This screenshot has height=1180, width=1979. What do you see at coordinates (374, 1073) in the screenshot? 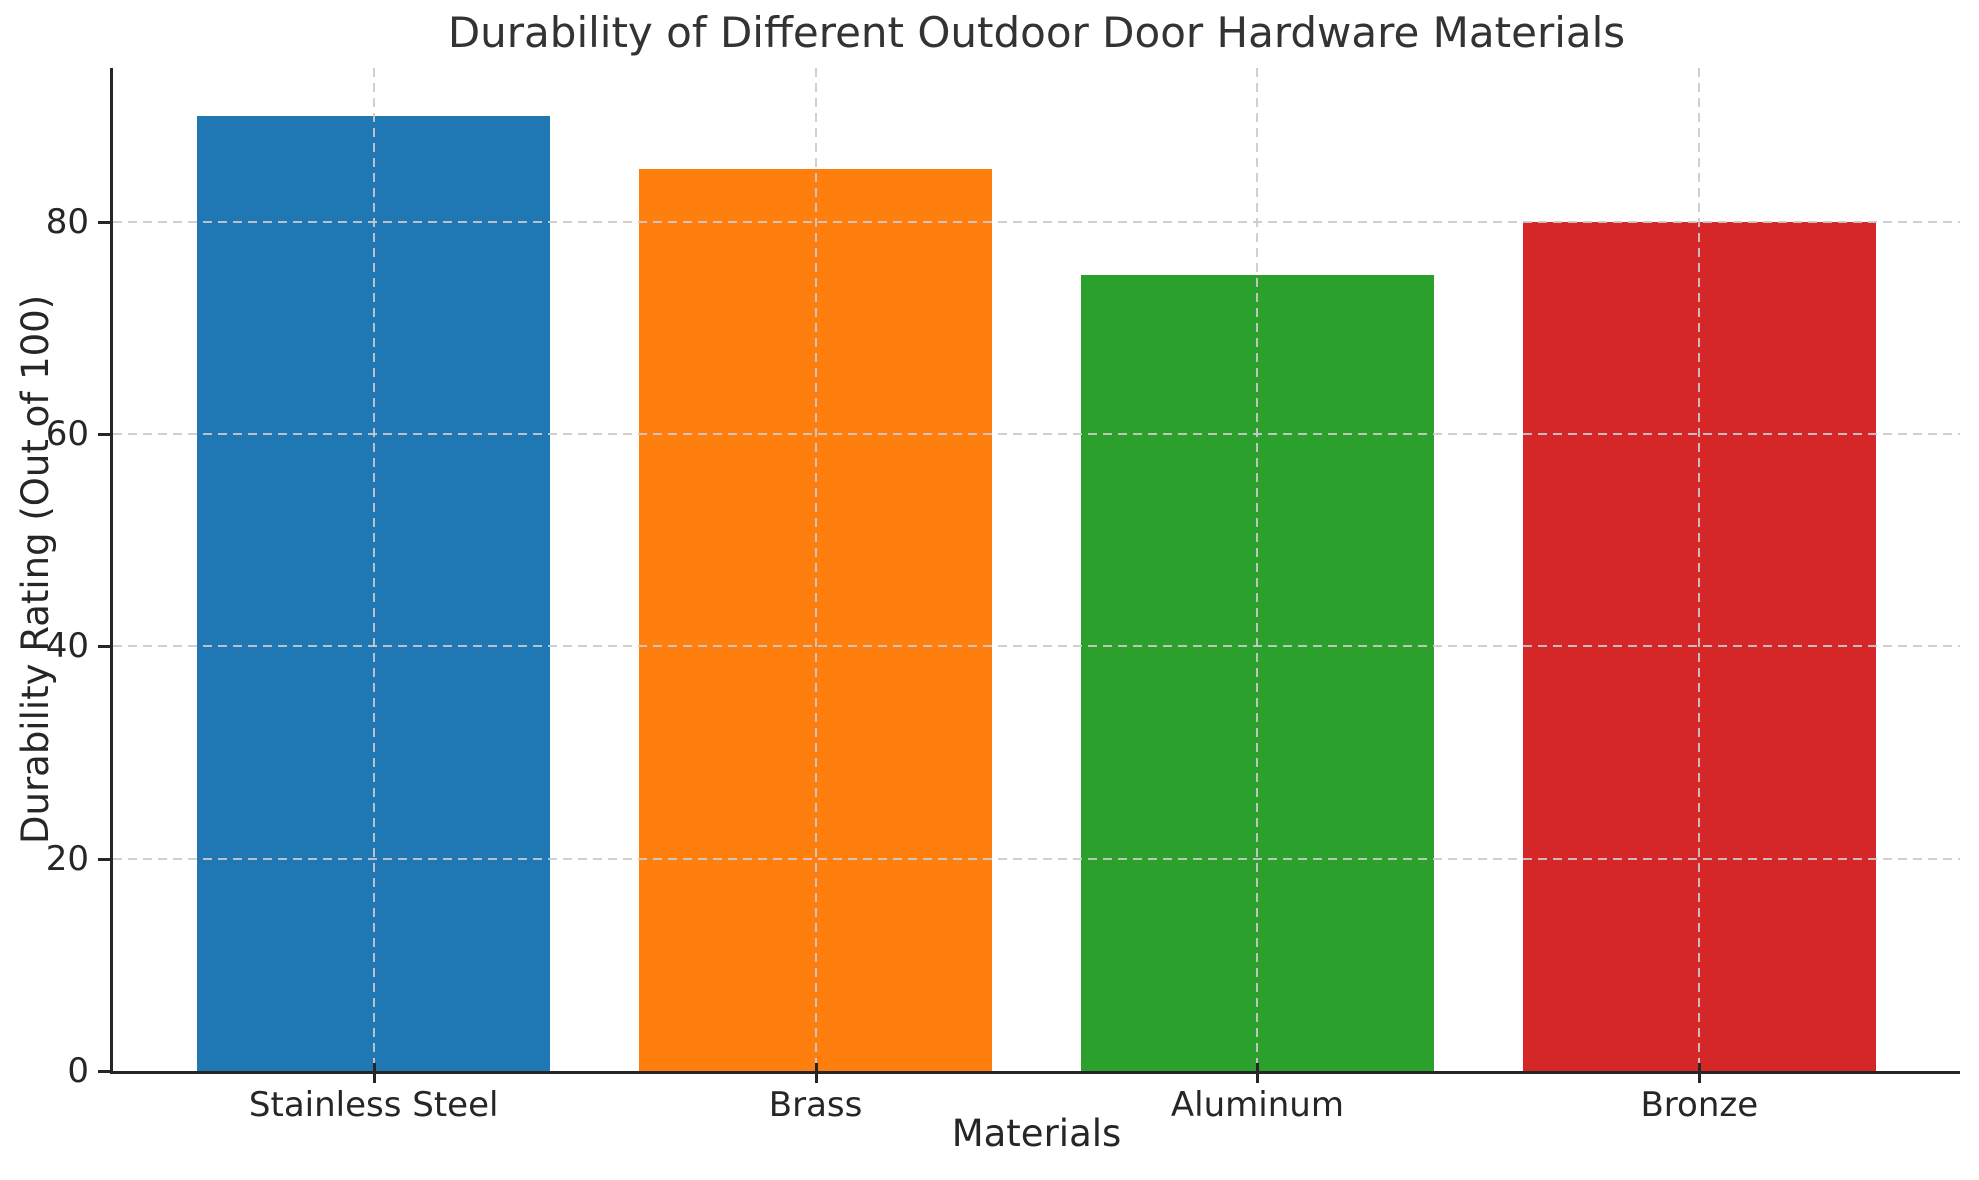
I see `x-tick-mark-stainless-steel` at bounding box center [374, 1073].